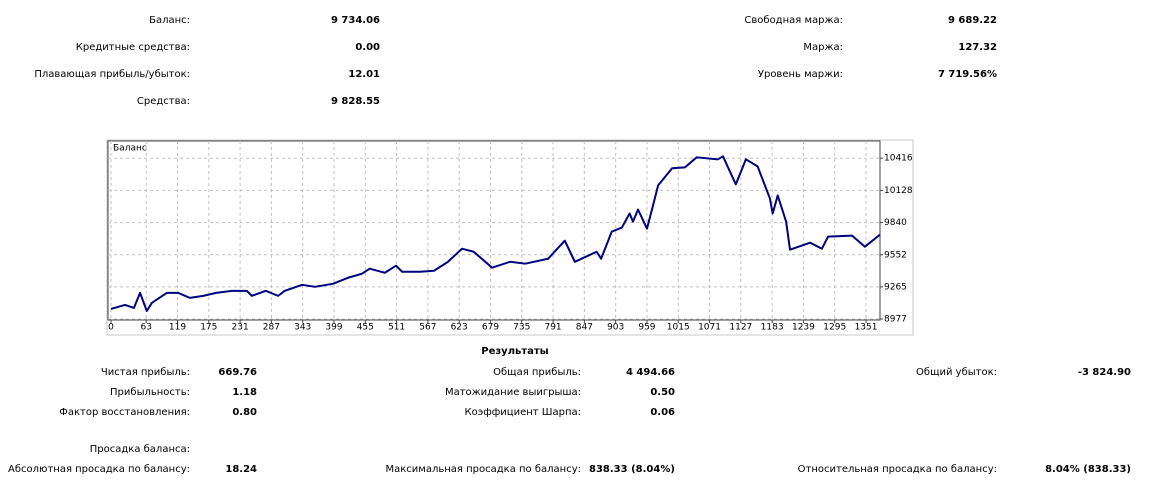 The height and width of the screenshot is (487, 1151). What do you see at coordinates (898, 159) in the screenshot?
I see `y-tick-label: 10416` at bounding box center [898, 159].